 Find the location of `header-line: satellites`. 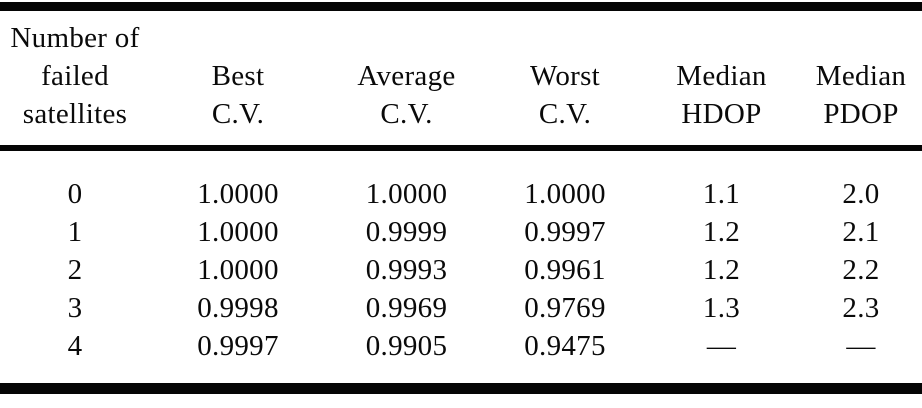

header-line: satellites is located at coordinates (75, 113).